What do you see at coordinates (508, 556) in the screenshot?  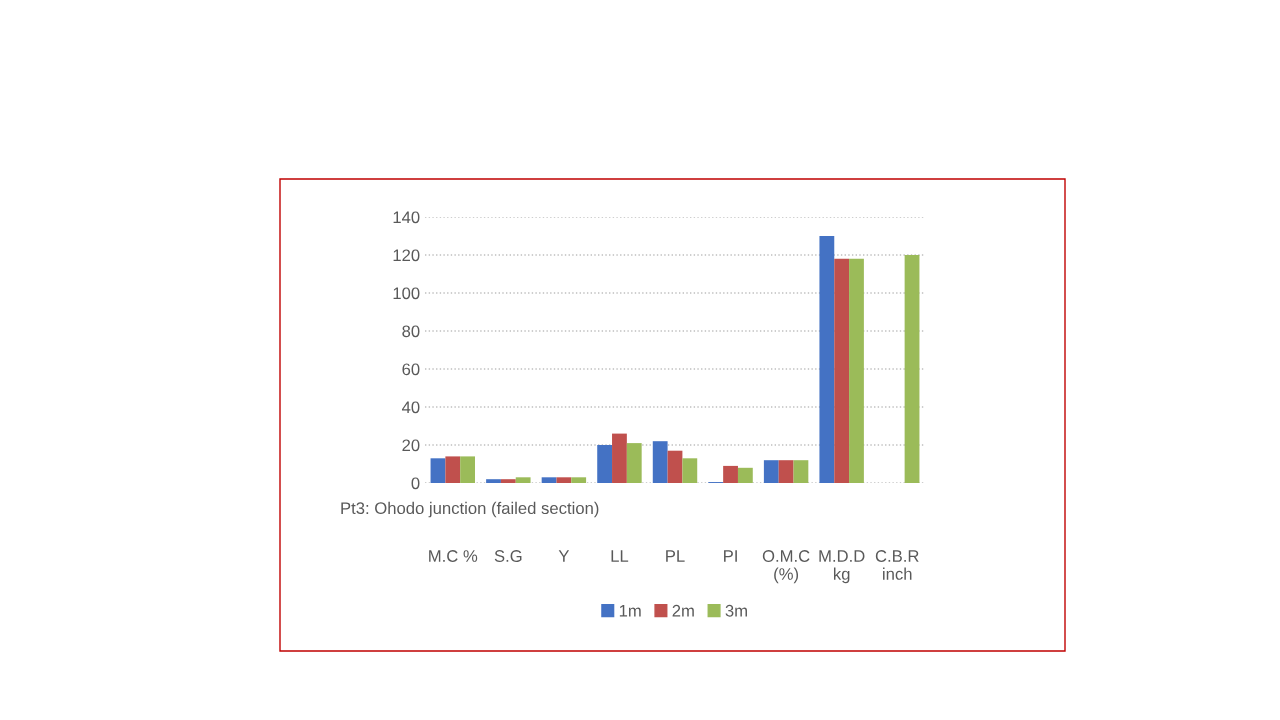 I see `x-tick-label: S.G` at bounding box center [508, 556].